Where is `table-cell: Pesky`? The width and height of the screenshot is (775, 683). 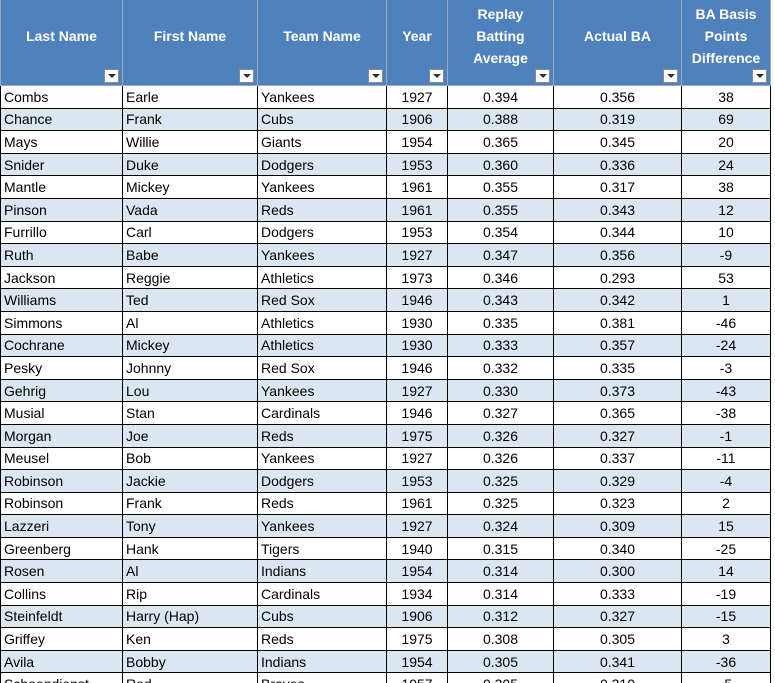
table-cell: Pesky is located at coordinates (61, 368).